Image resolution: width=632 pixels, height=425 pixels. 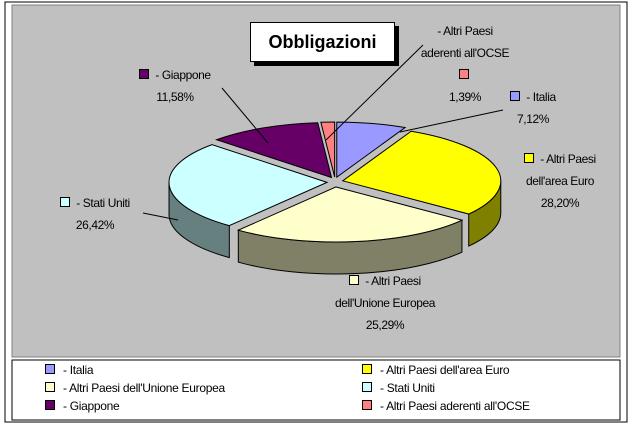 What do you see at coordinates (560, 170) in the screenshot?
I see `label-name: - Altri Paesi dell'area Euro` at bounding box center [560, 170].